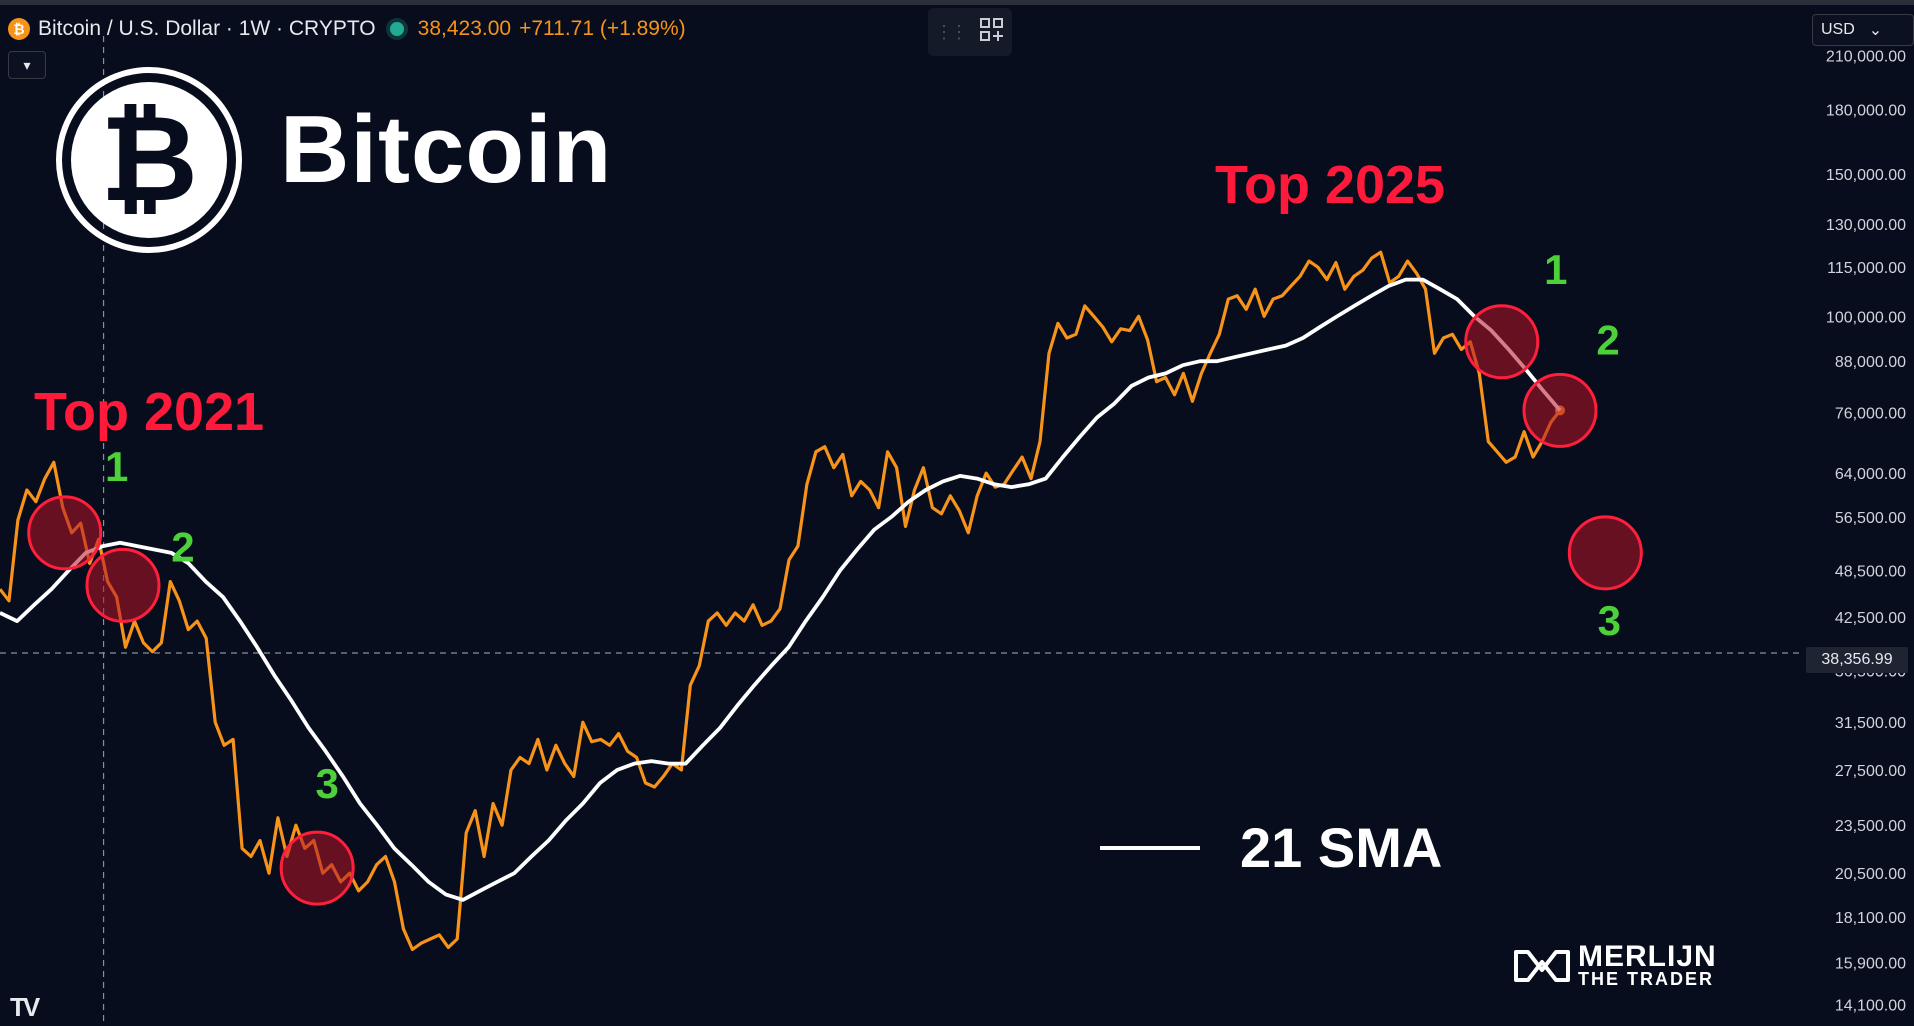  Describe the element at coordinates (1866, 225) in the screenshot. I see `y-tick-label: 130,000.00` at that location.